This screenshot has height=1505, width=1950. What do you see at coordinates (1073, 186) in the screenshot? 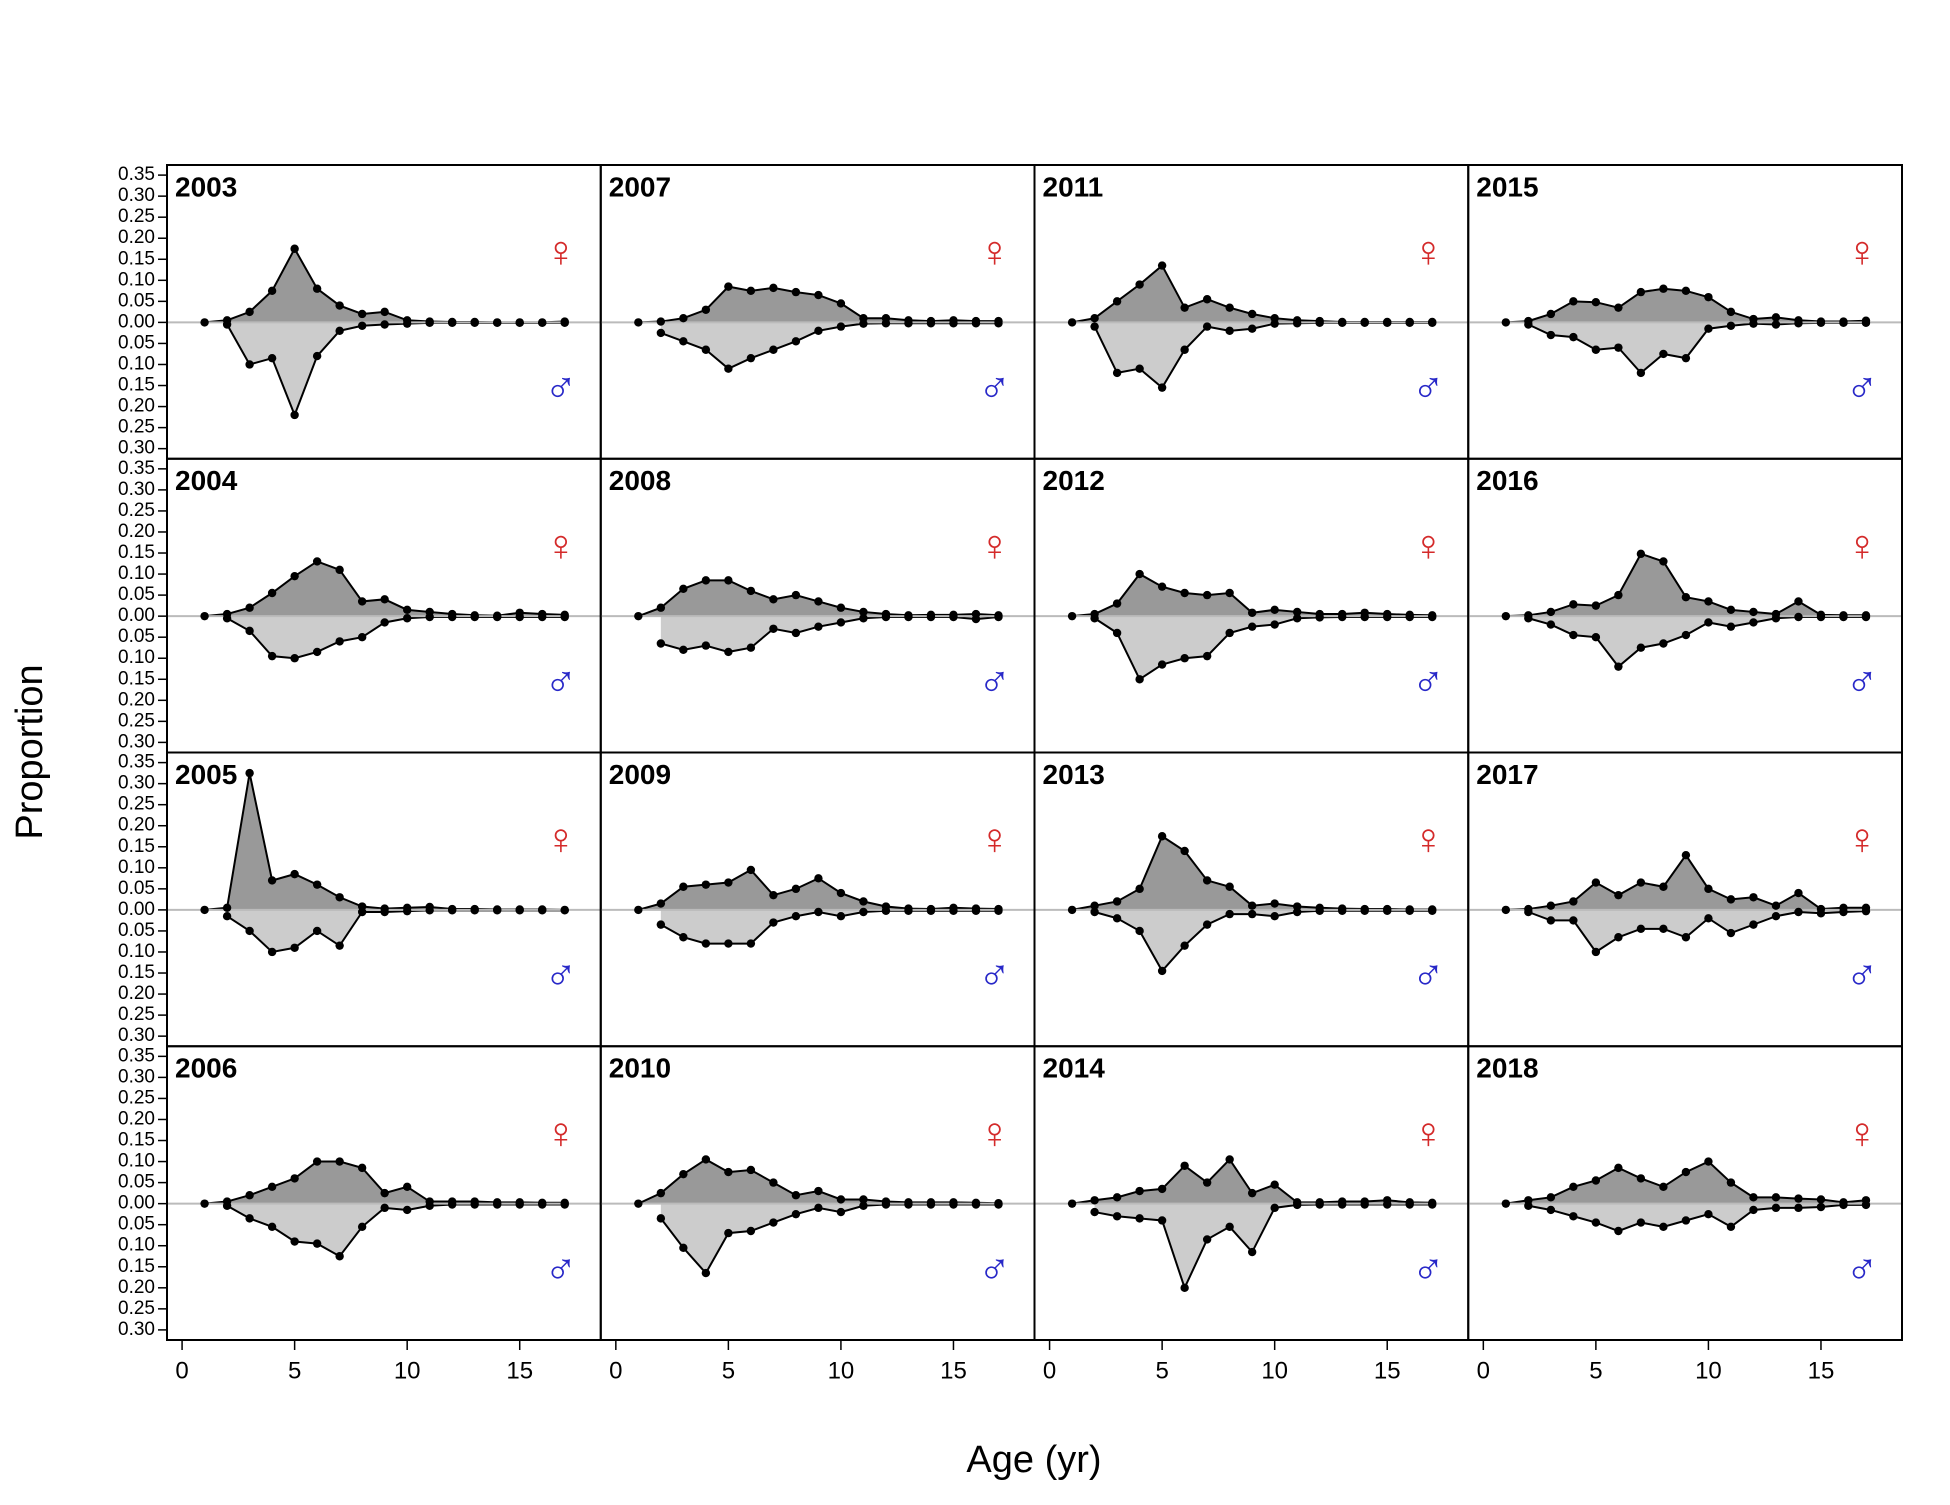
I see `panel-title: 2011` at bounding box center [1073, 186].